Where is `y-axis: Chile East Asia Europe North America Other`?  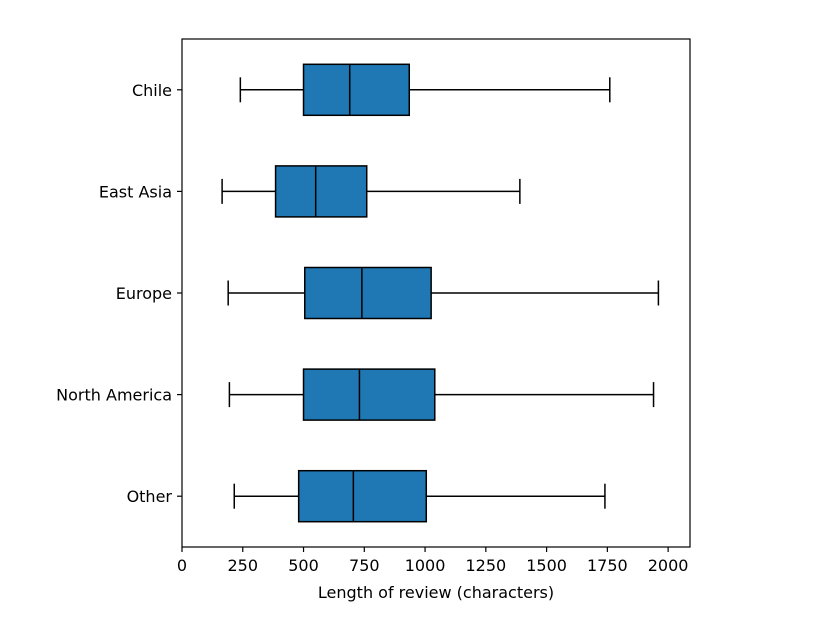 y-axis: Chile East Asia Europe North America Other is located at coordinates (119, 293).